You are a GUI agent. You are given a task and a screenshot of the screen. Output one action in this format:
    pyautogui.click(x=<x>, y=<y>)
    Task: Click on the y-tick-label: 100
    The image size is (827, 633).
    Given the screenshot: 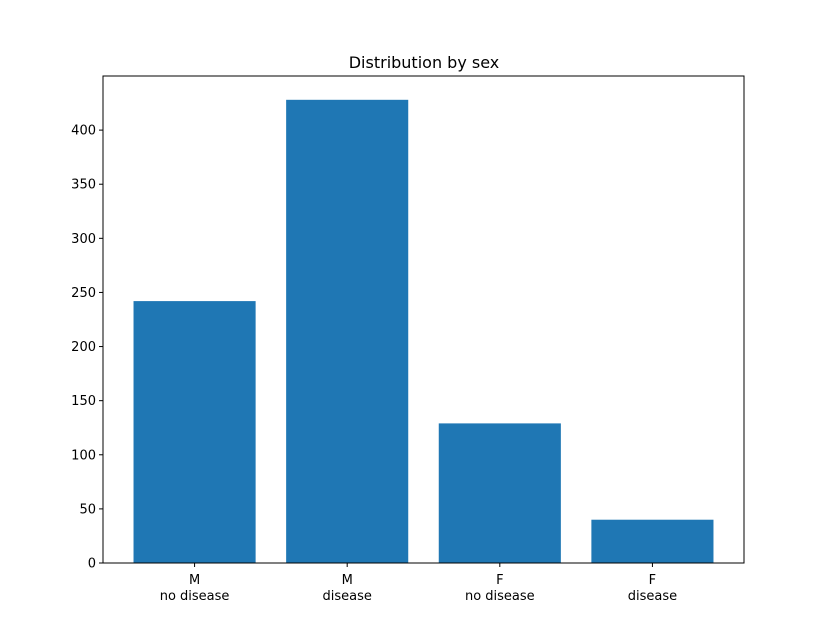 What is the action you would take?
    pyautogui.click(x=83, y=455)
    